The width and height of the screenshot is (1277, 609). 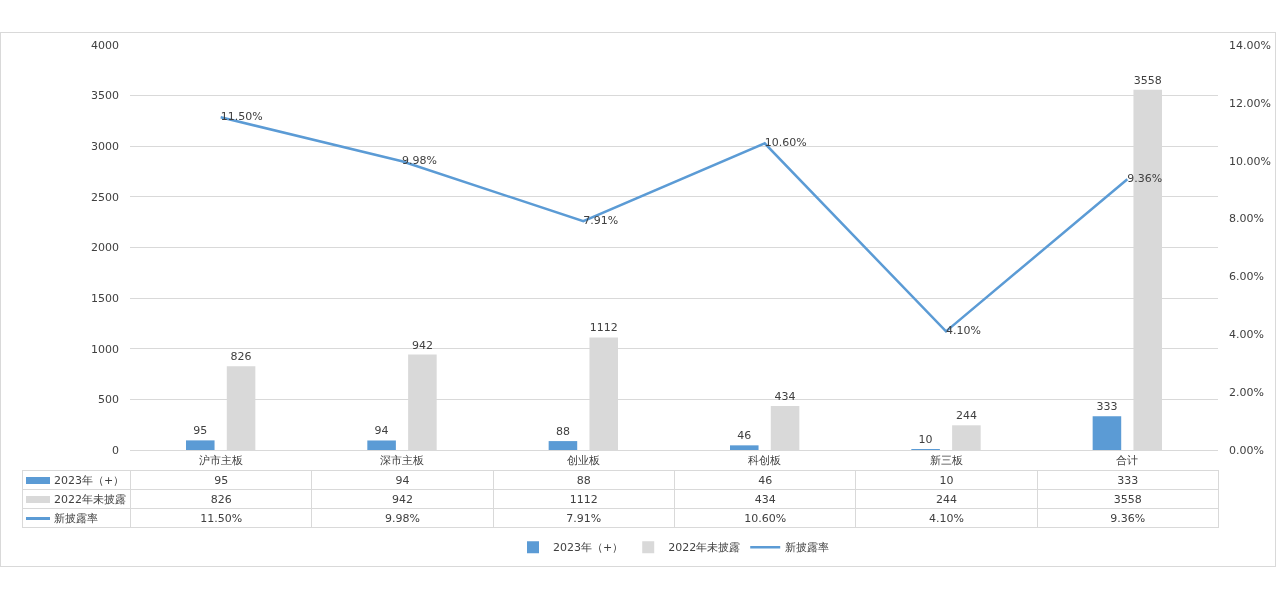 What do you see at coordinates (588, 548) in the screenshot?
I see `text: 2023年（+）` at bounding box center [588, 548].